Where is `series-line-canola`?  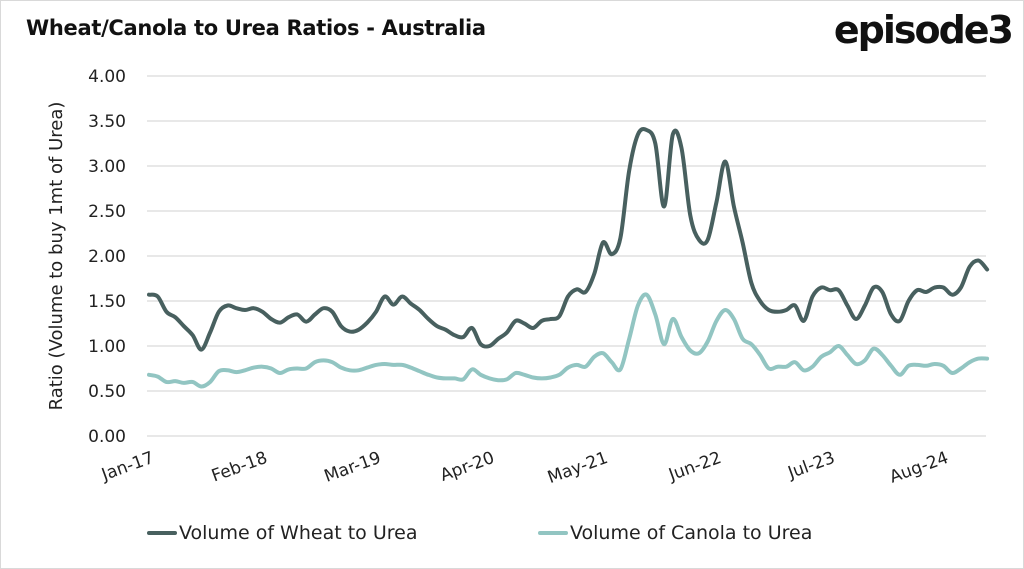
series-line-canola is located at coordinates (568, 340).